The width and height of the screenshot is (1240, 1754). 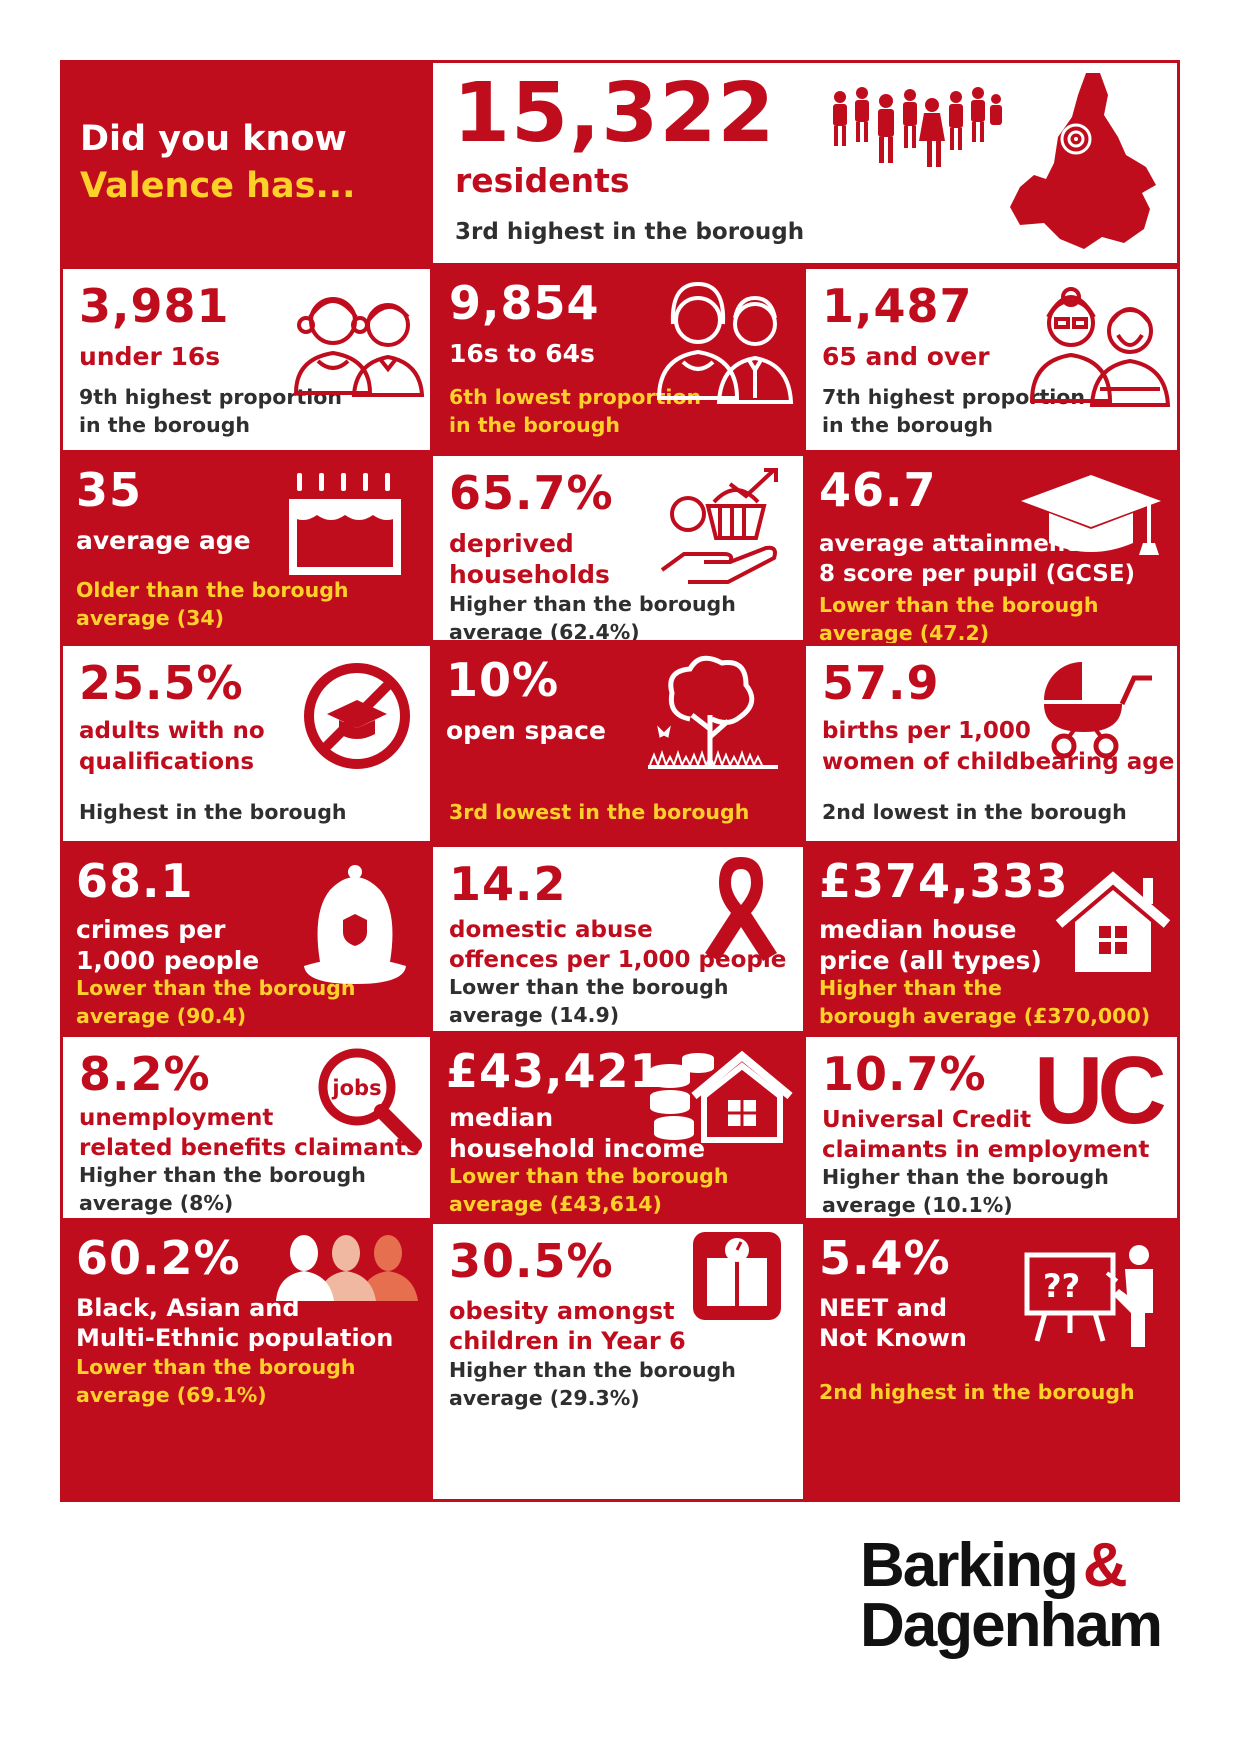 I want to click on stat-note: 9th highest proportion in the borough, so click(x=210, y=411).